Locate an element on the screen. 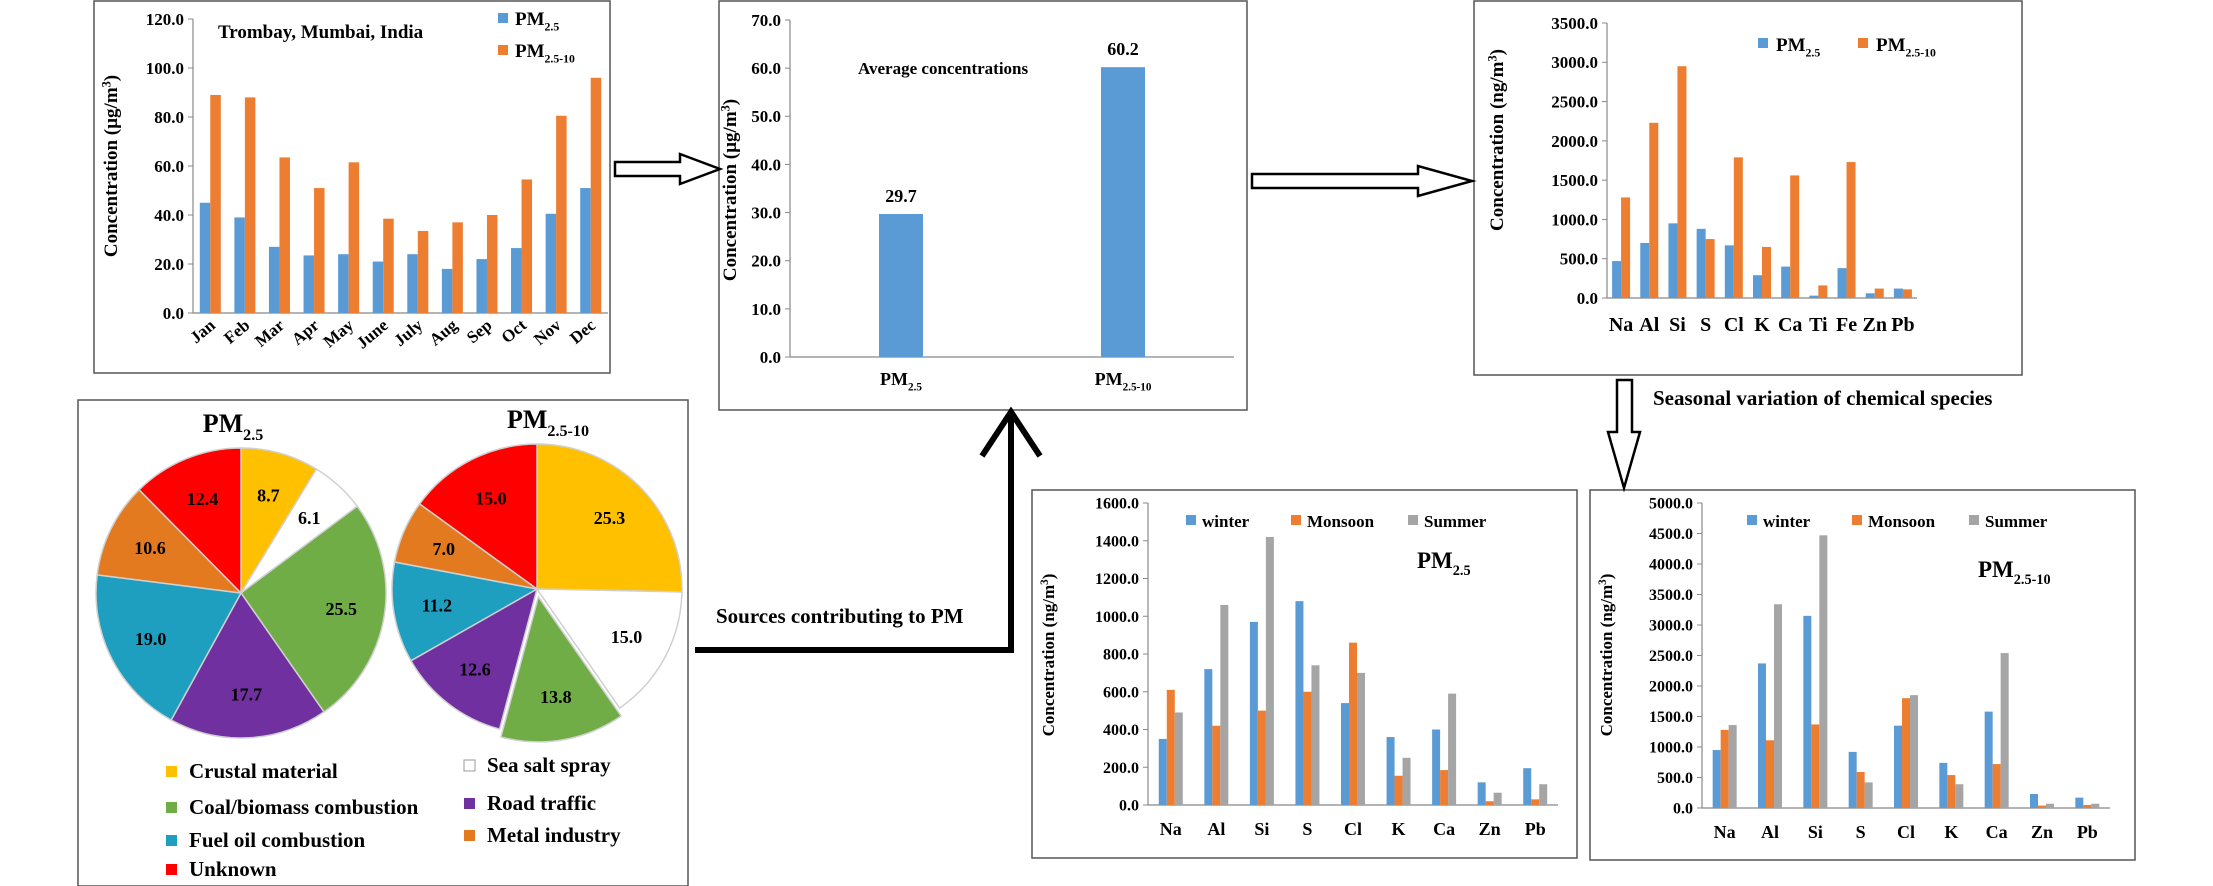  species-ylabel-close: ) is located at coordinates (1497, 52).